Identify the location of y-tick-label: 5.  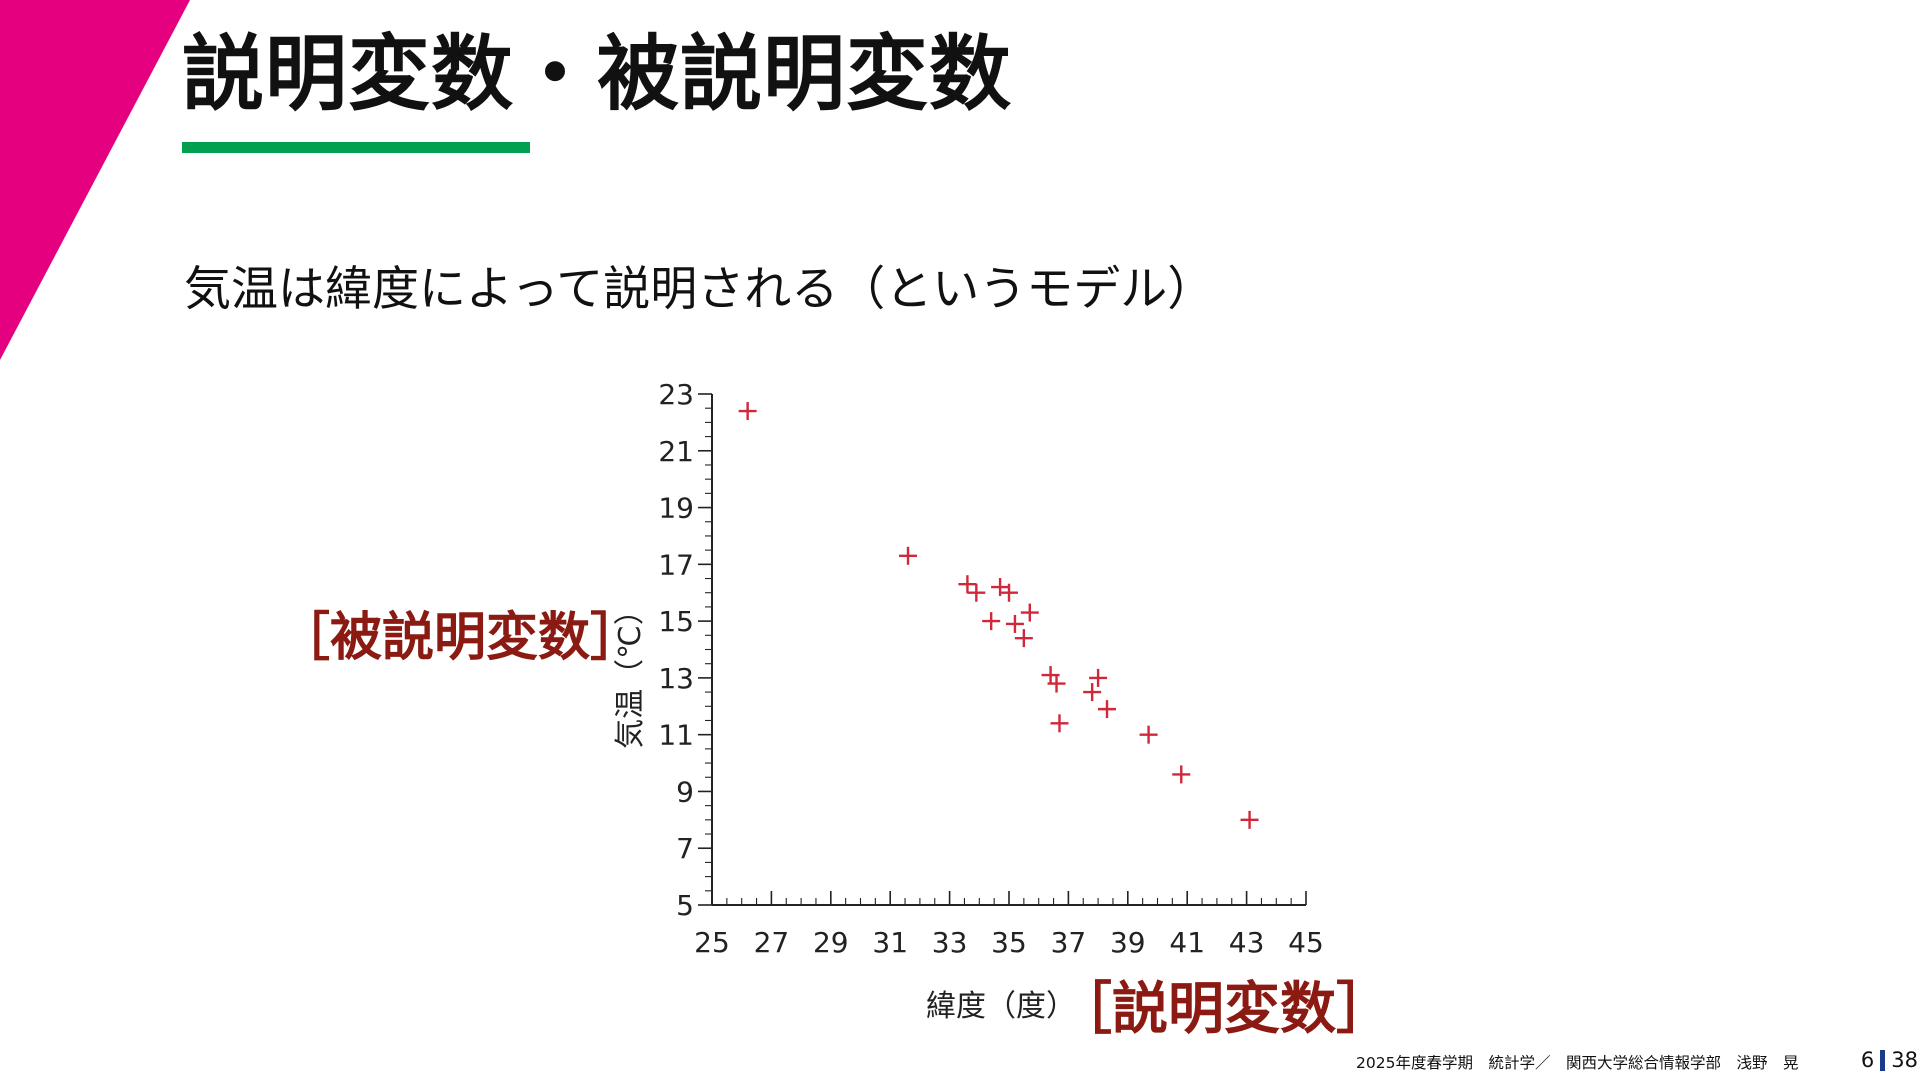
(685, 905).